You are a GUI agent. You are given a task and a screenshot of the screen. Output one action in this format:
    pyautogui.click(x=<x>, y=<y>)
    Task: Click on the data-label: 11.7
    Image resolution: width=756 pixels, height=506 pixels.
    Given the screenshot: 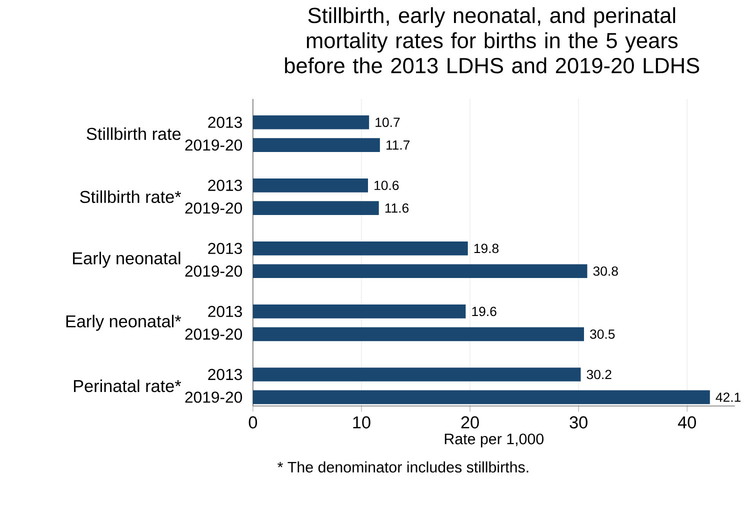 What is the action you would take?
    pyautogui.click(x=398, y=145)
    